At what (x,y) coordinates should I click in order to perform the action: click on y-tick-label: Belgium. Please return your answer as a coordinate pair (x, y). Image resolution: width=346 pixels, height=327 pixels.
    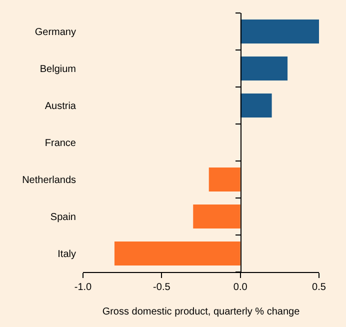
    Looking at the image, I should click on (58, 69).